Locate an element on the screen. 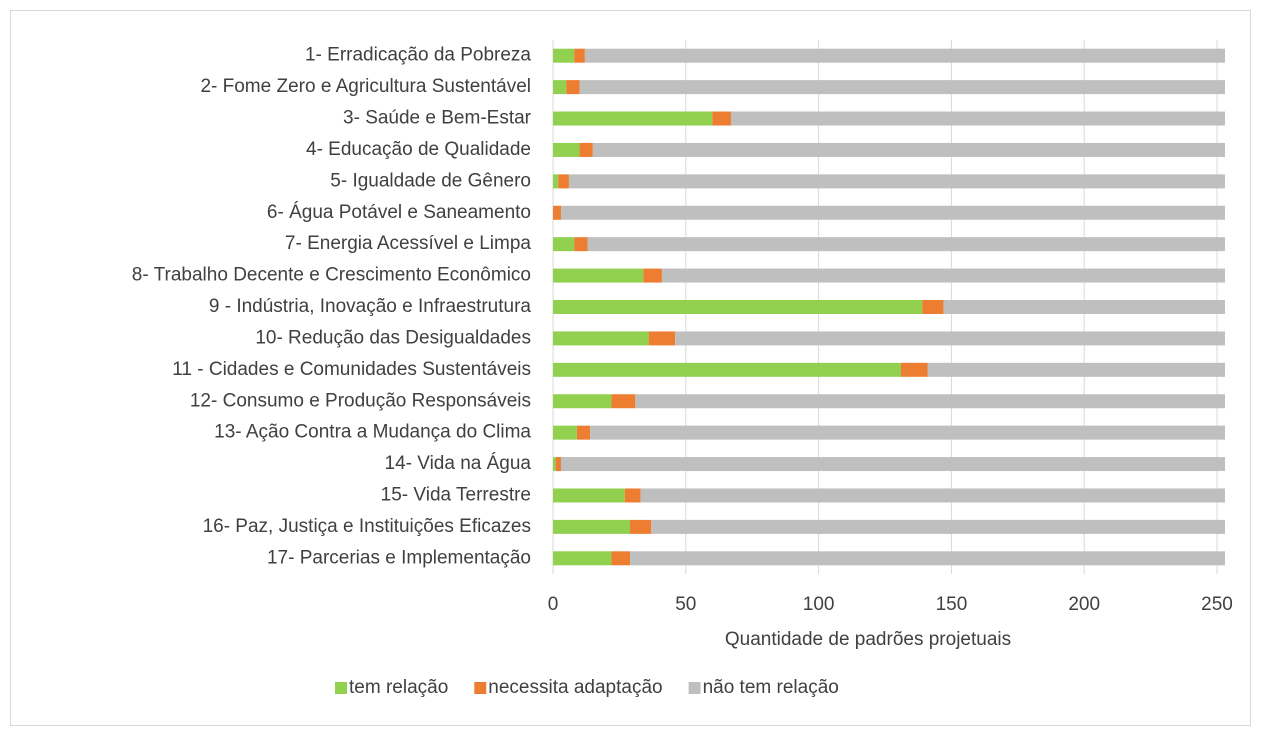 The image size is (1261, 736). x-axis-title: Quantidade de padrões projetuais is located at coordinates (868, 639).